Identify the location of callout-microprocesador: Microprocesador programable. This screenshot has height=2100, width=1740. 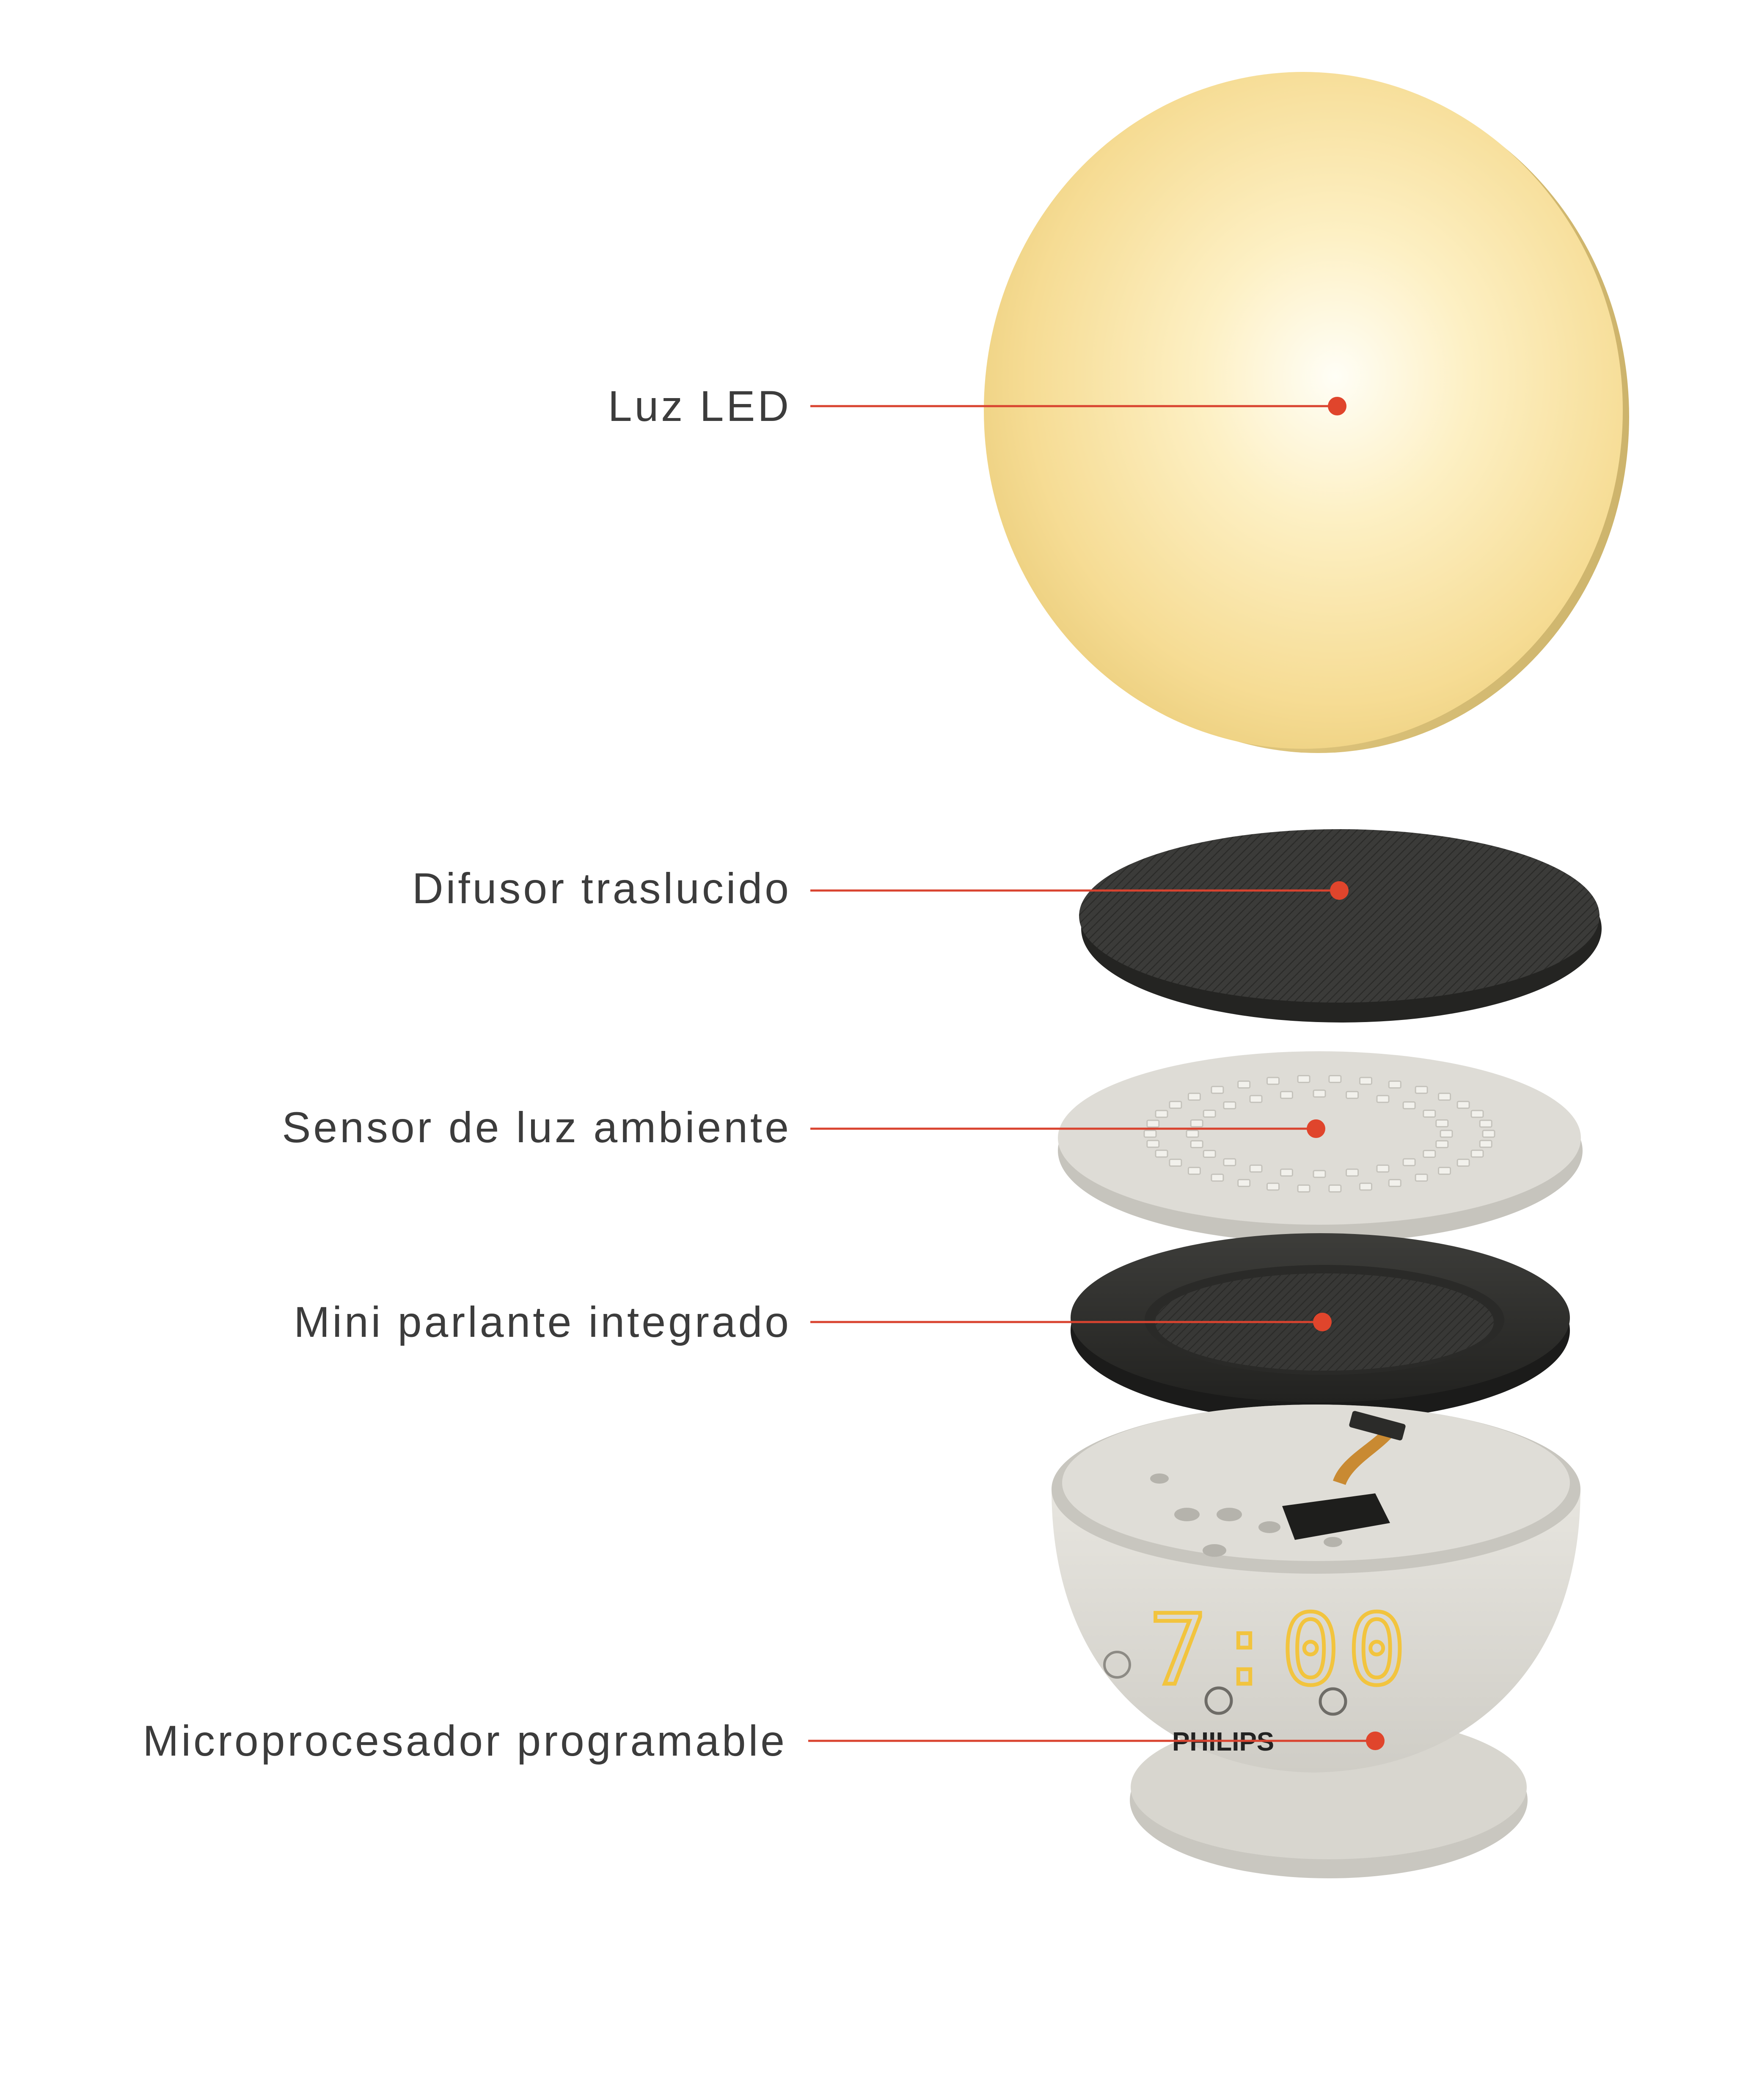
(764, 1741).